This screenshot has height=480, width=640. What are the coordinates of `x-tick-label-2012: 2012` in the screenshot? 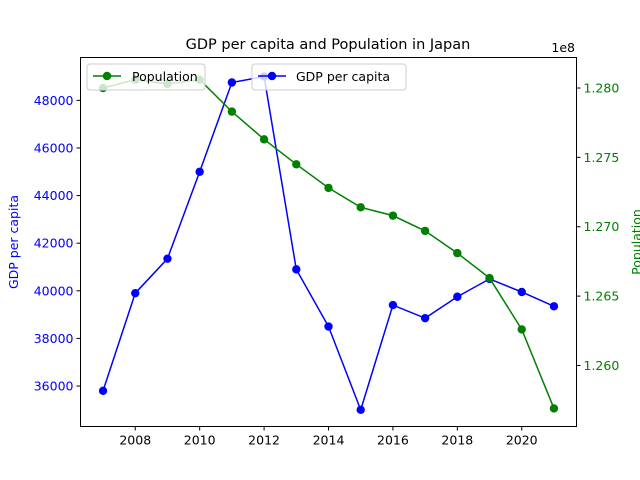 It's located at (264, 440).